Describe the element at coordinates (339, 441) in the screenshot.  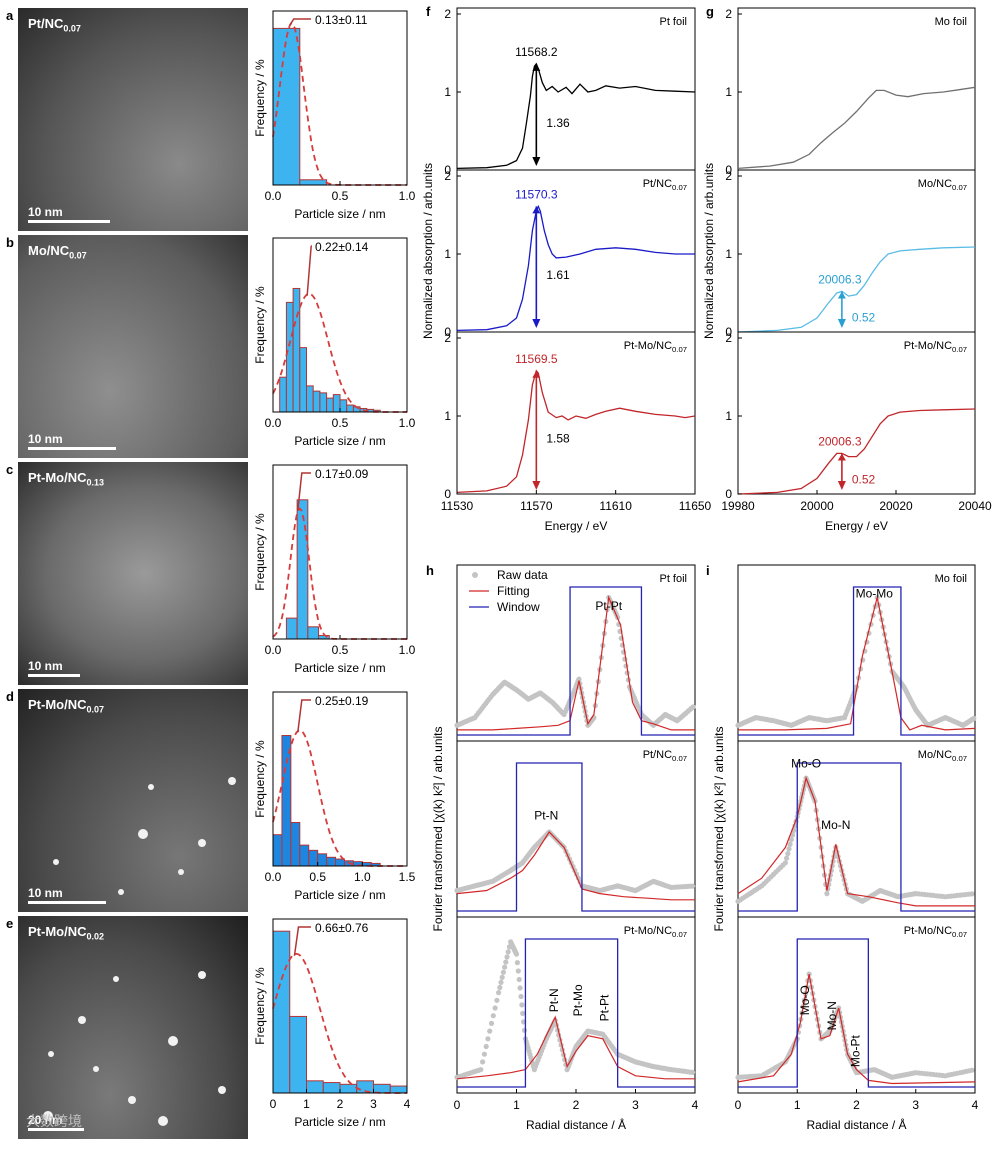
I see `x-axis-label: Particle size / nm` at that location.